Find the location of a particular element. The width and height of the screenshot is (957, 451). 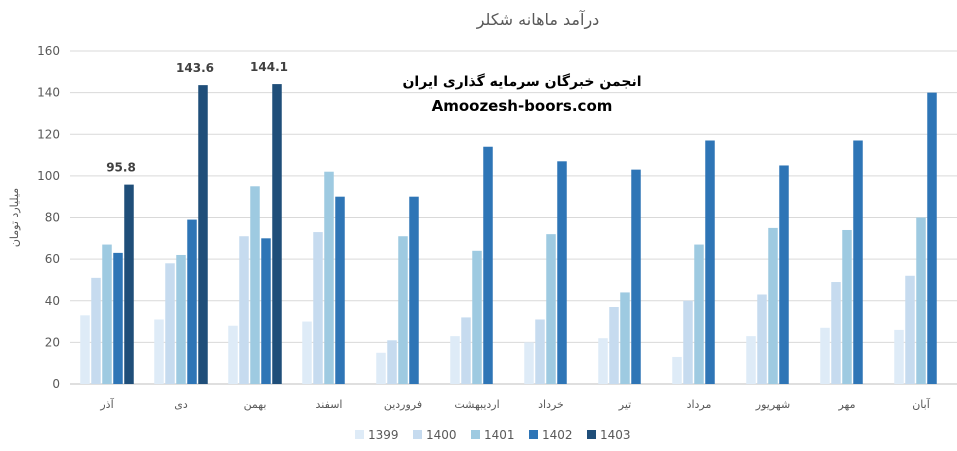

legend-label-1403: 1403 is located at coordinates (615, 435).